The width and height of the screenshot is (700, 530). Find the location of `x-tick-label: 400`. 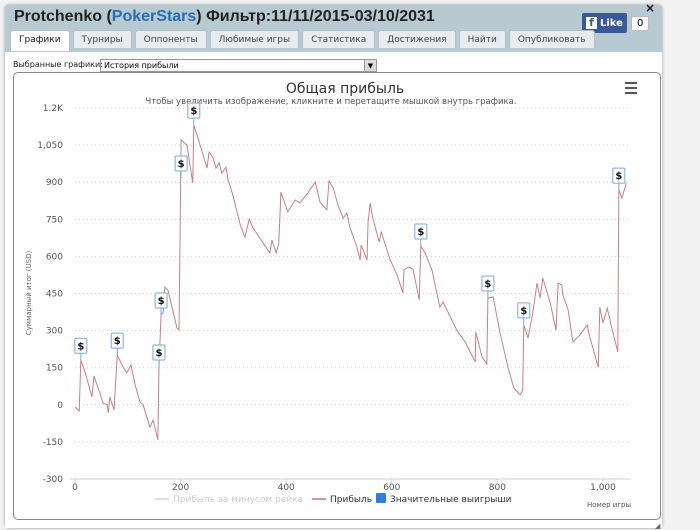

x-tick-label: 400 is located at coordinates (286, 488).